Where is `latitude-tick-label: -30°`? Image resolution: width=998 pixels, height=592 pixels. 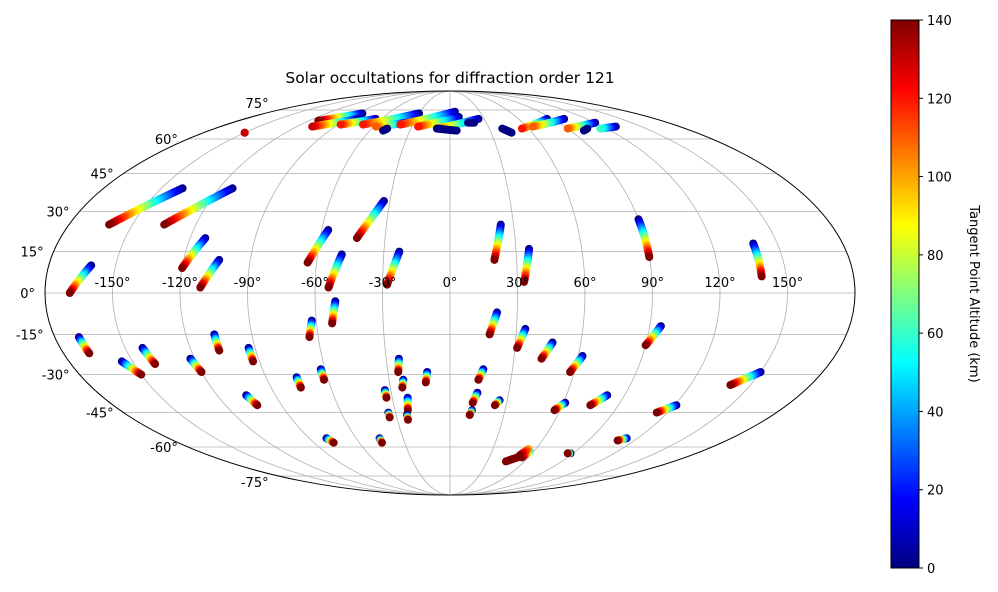 latitude-tick-label: -30° is located at coordinates (56, 376).